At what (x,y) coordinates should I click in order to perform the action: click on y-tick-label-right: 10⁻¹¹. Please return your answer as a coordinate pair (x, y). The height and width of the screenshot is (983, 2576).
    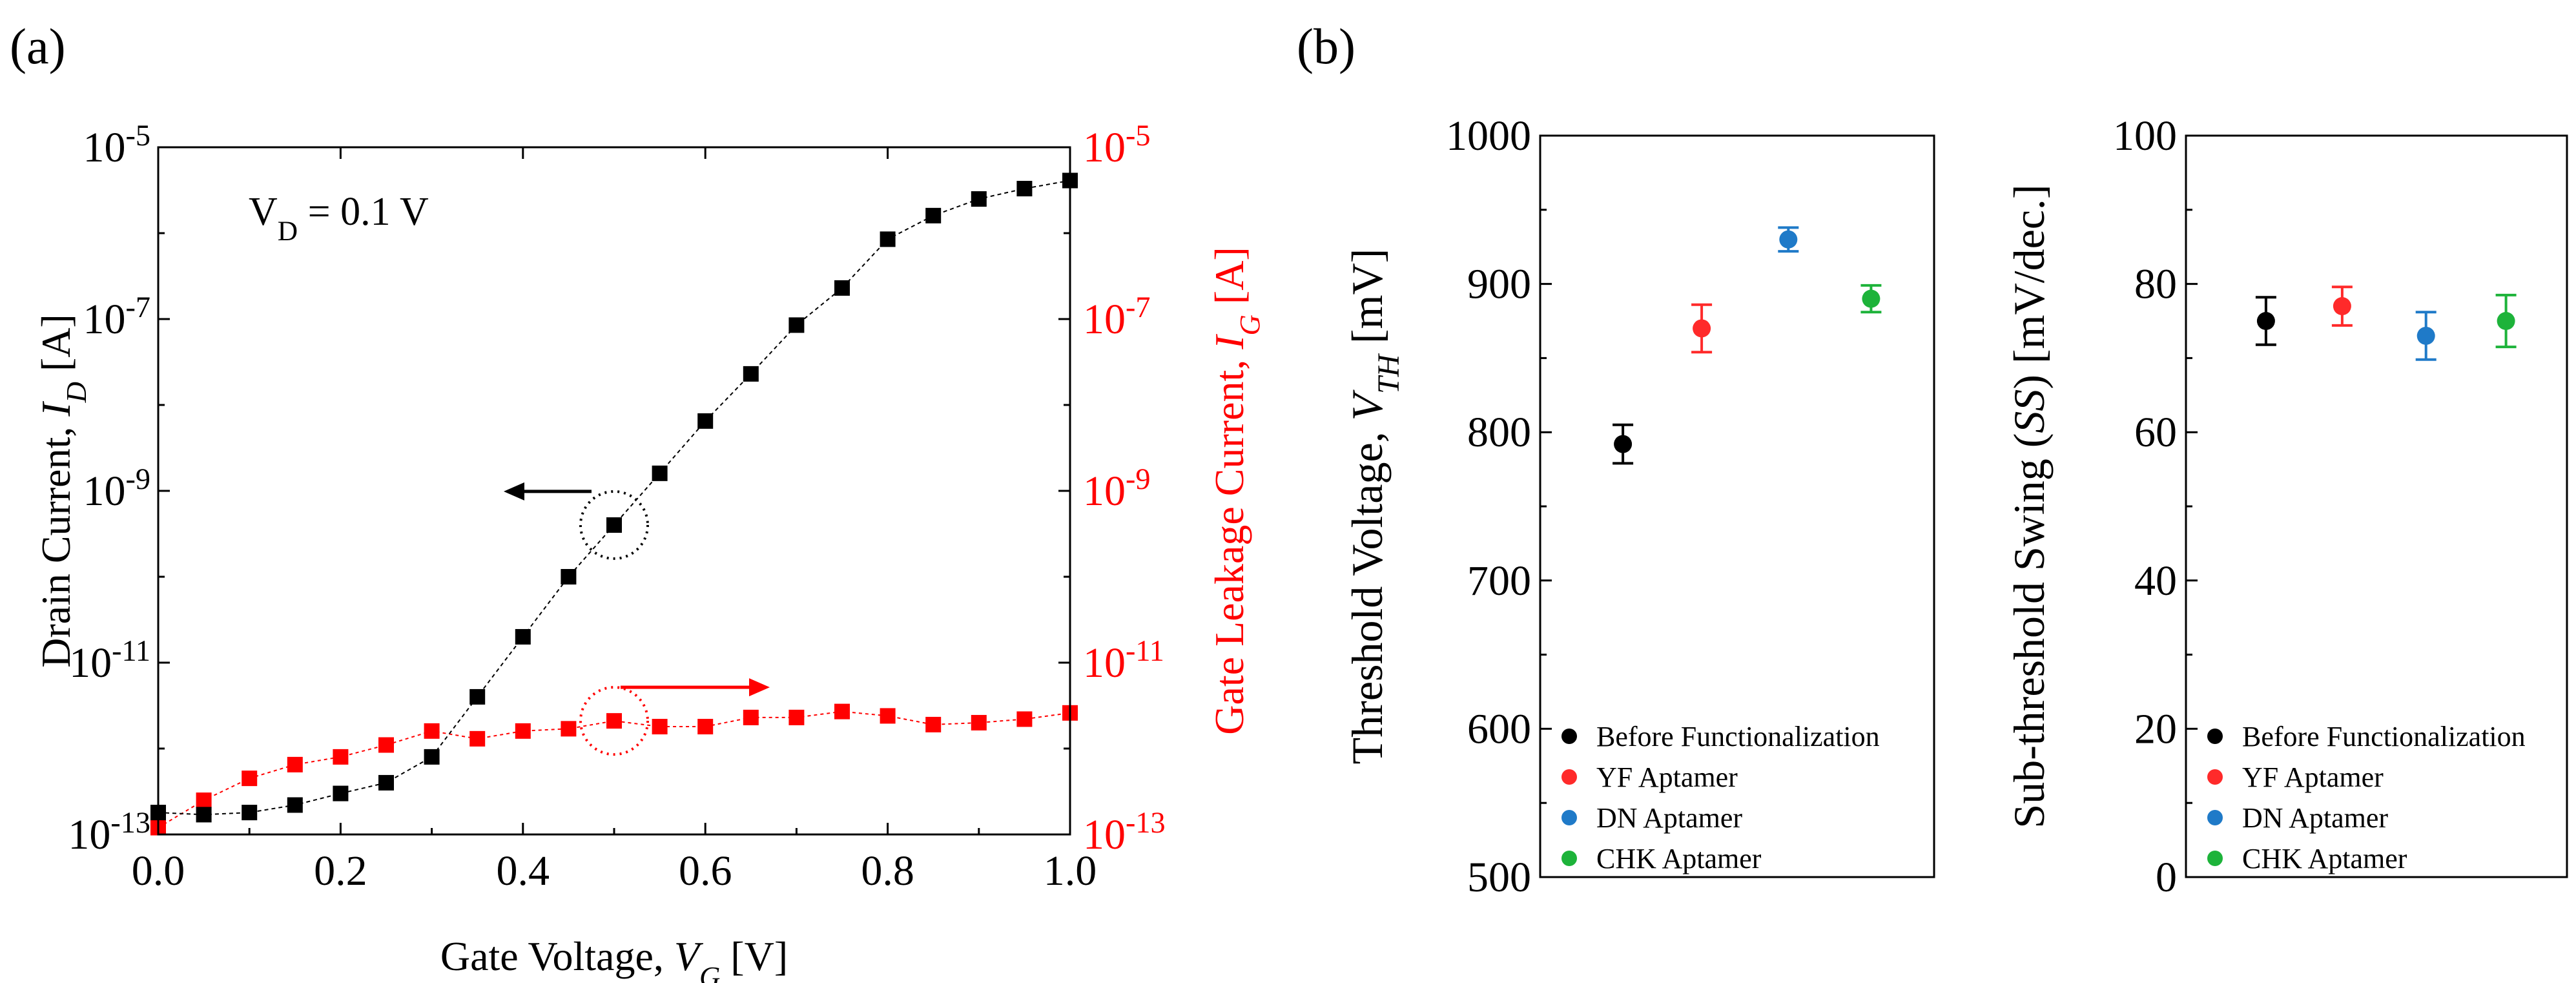
    Looking at the image, I should click on (1123, 660).